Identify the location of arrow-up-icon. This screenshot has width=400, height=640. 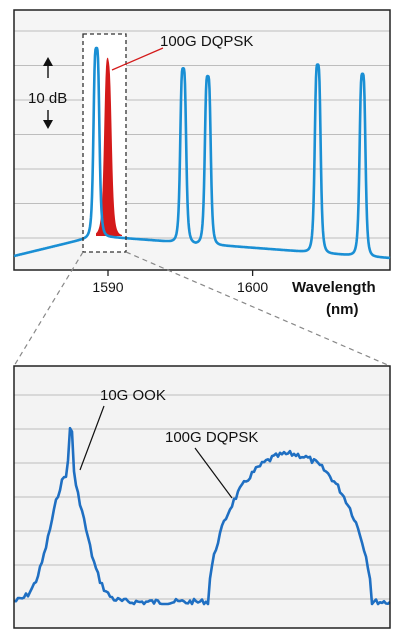
(48, 61).